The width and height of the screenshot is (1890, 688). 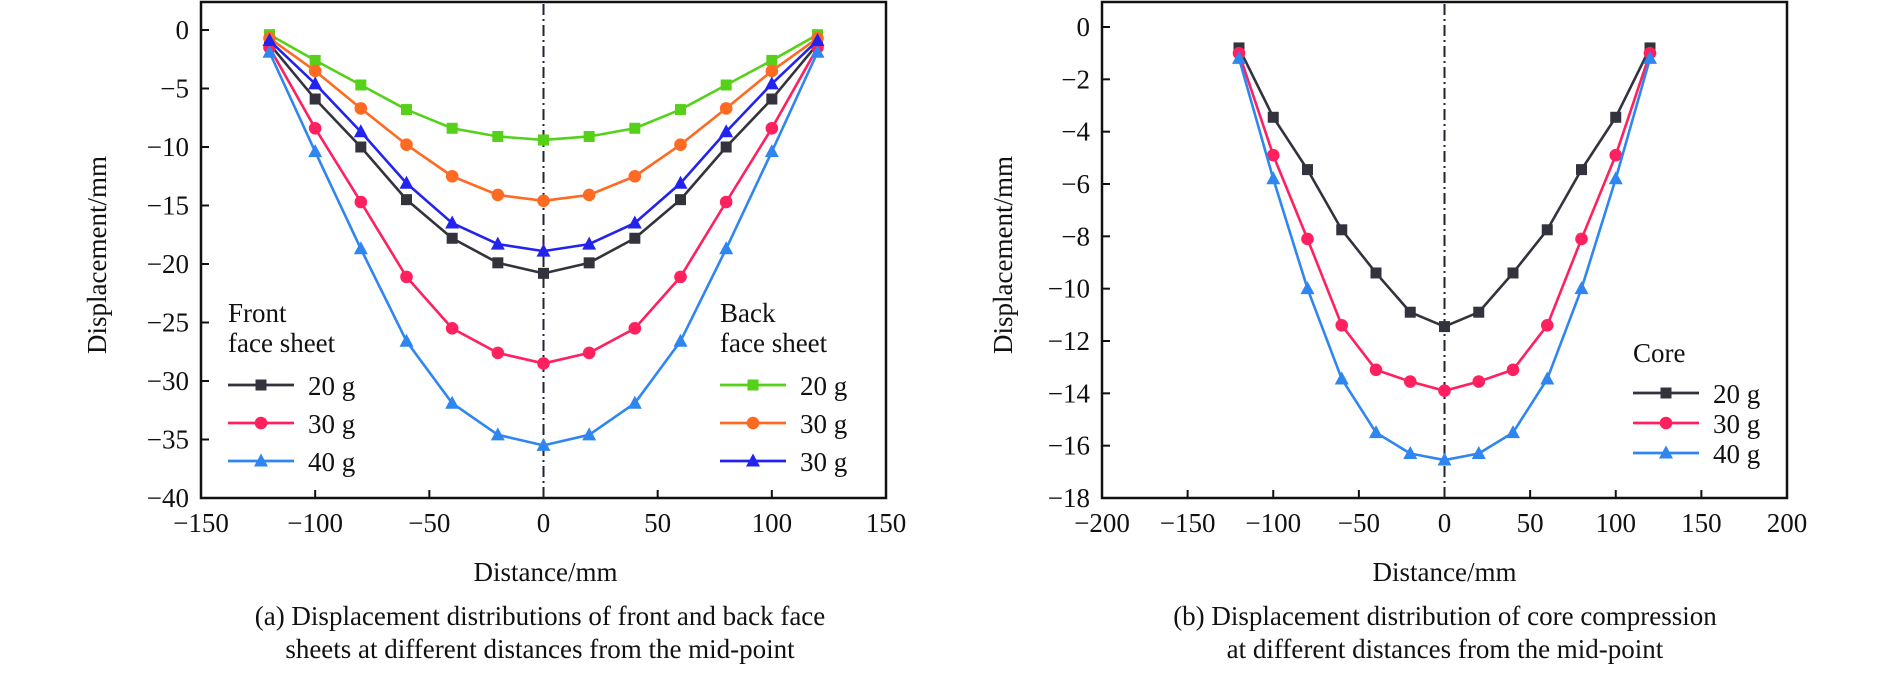 I want to click on legend-title: Back, so click(x=748, y=313).